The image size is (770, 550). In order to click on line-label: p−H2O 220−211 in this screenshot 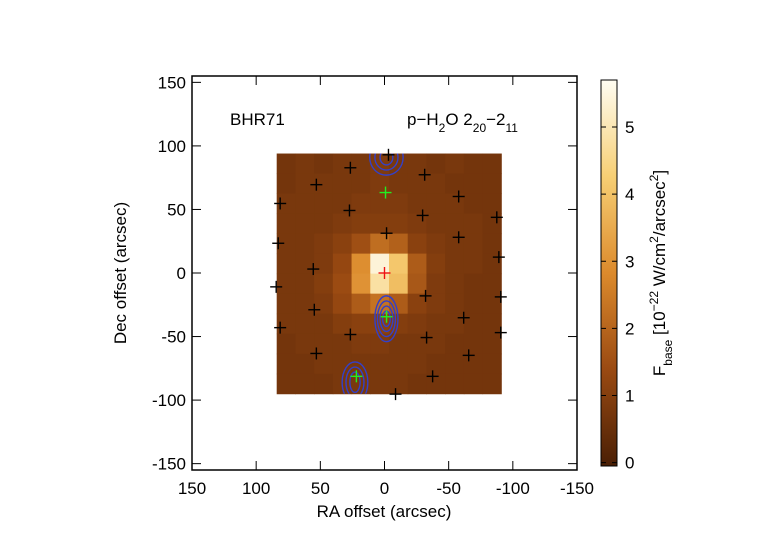, I will do `click(462, 122)`.